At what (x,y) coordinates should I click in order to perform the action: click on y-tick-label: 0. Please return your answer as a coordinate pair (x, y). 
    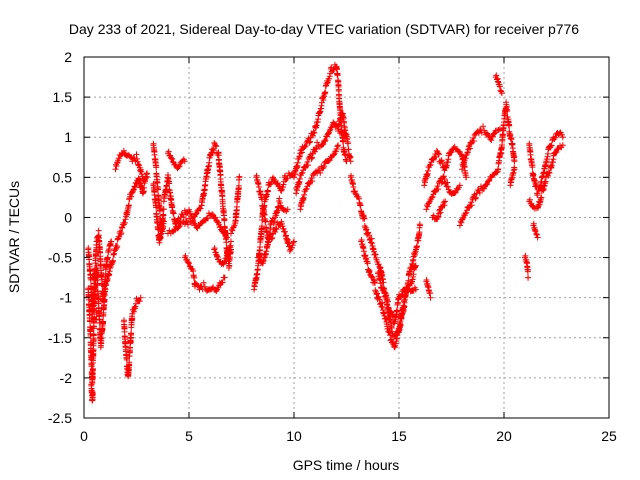
    Looking at the image, I should click on (68, 217).